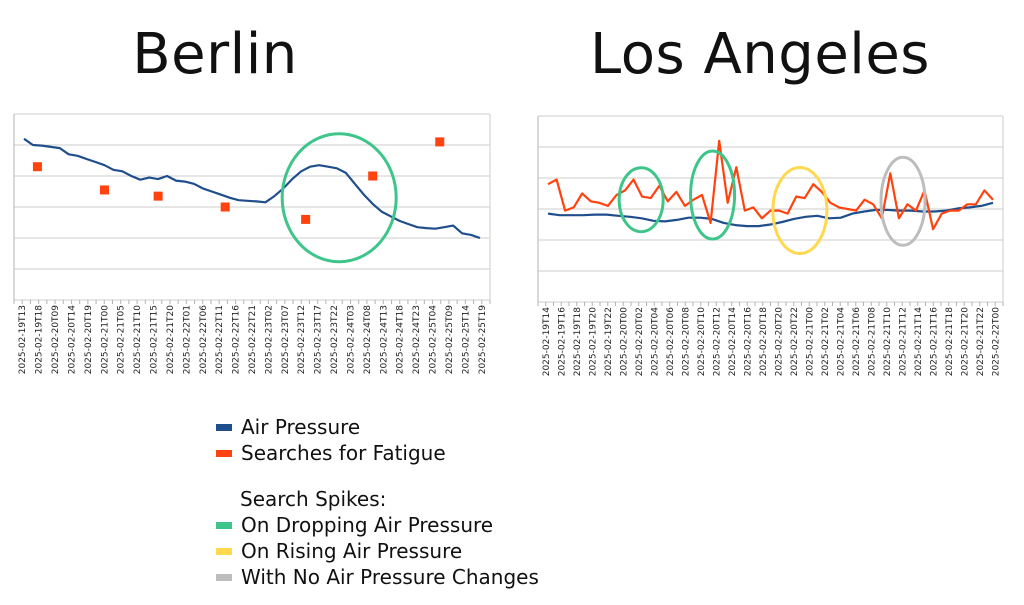 The height and width of the screenshot is (605, 1024). I want to click on berlin-x-tick-label: 2025-02-21T05, so click(122, 339).